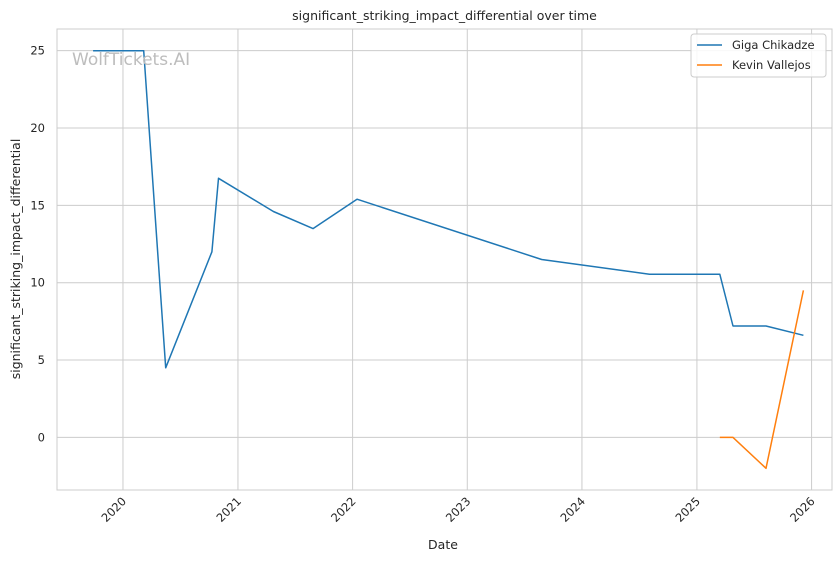 The image size is (840, 561). Describe the element at coordinates (687, 509) in the screenshot. I see `x-tick-label: 2025` at that location.